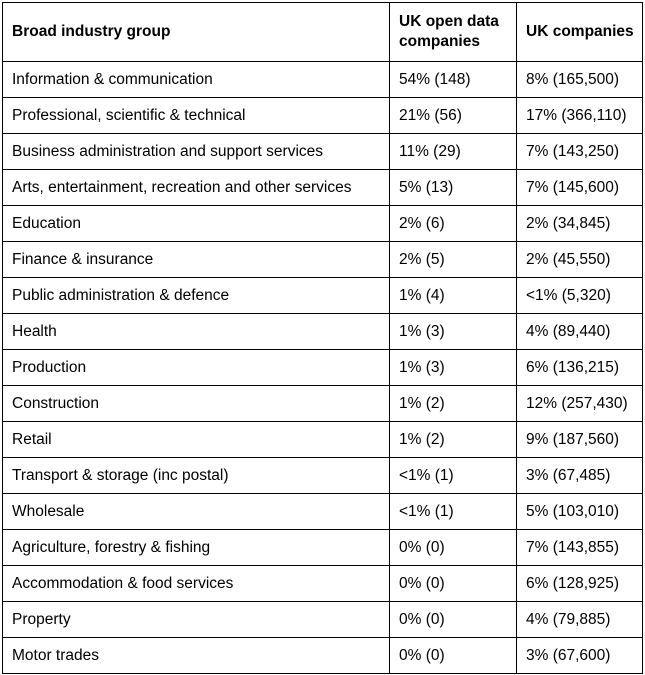  I want to click on table-row: Motor trades 0% (0) 3% (67,600), so click(322, 655).